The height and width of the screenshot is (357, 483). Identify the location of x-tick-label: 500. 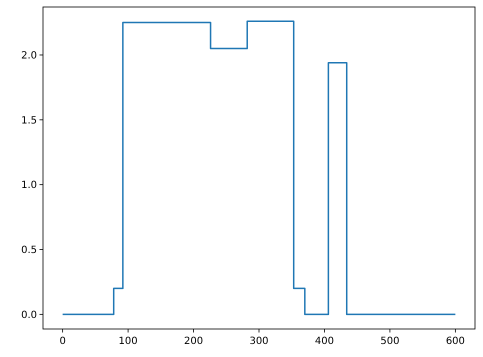
(390, 341).